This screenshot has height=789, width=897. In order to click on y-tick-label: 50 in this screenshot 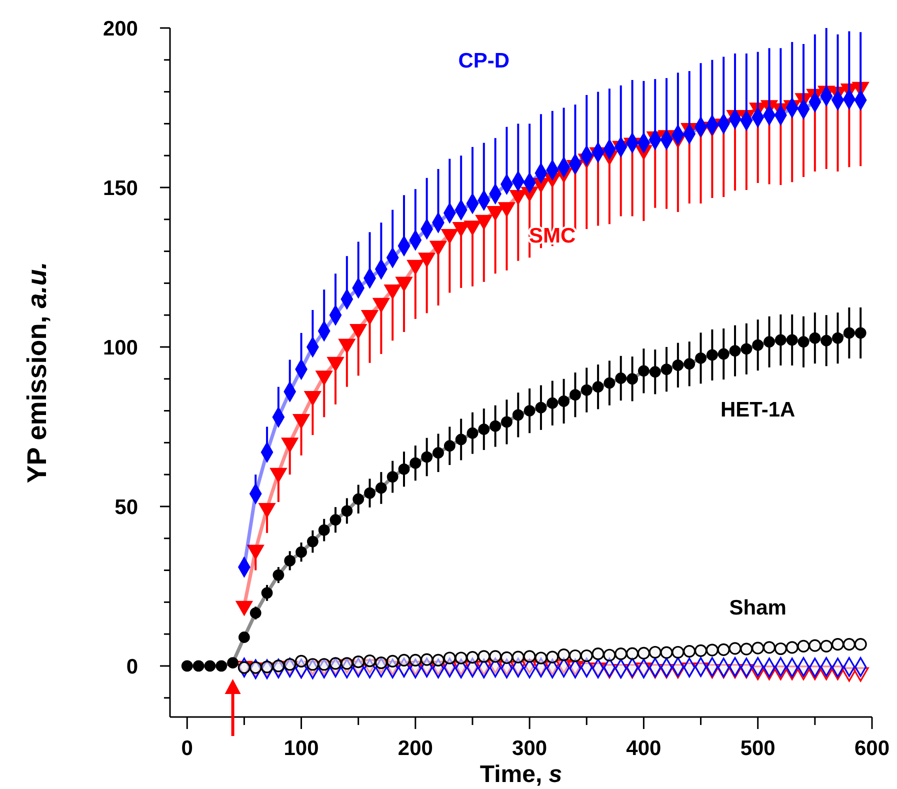, I will do `click(126, 507)`.